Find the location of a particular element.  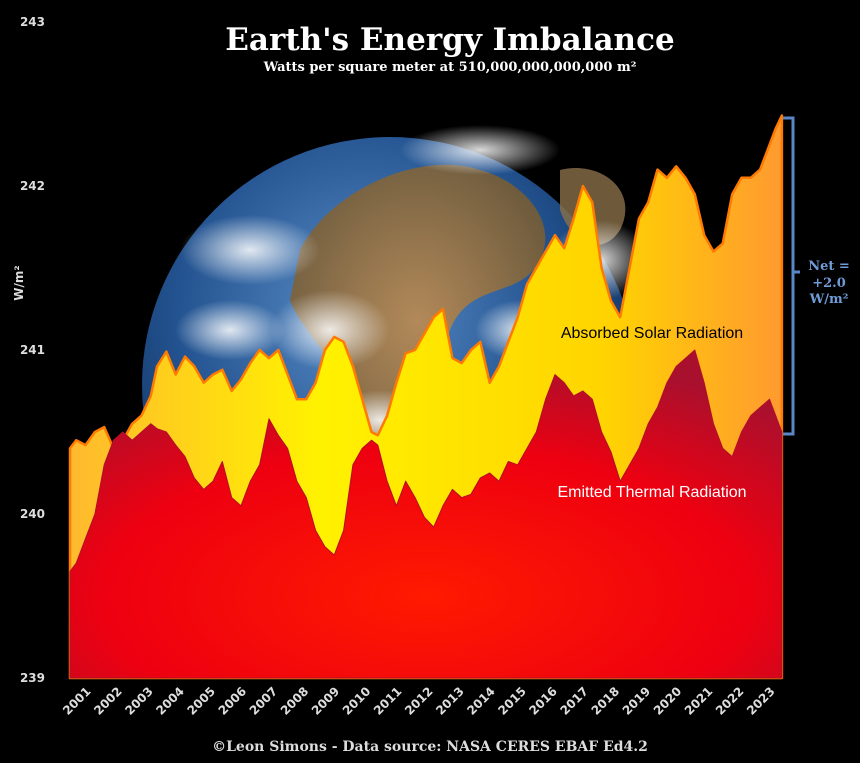

x-tick-label: 2006 is located at coordinates (233, 701).